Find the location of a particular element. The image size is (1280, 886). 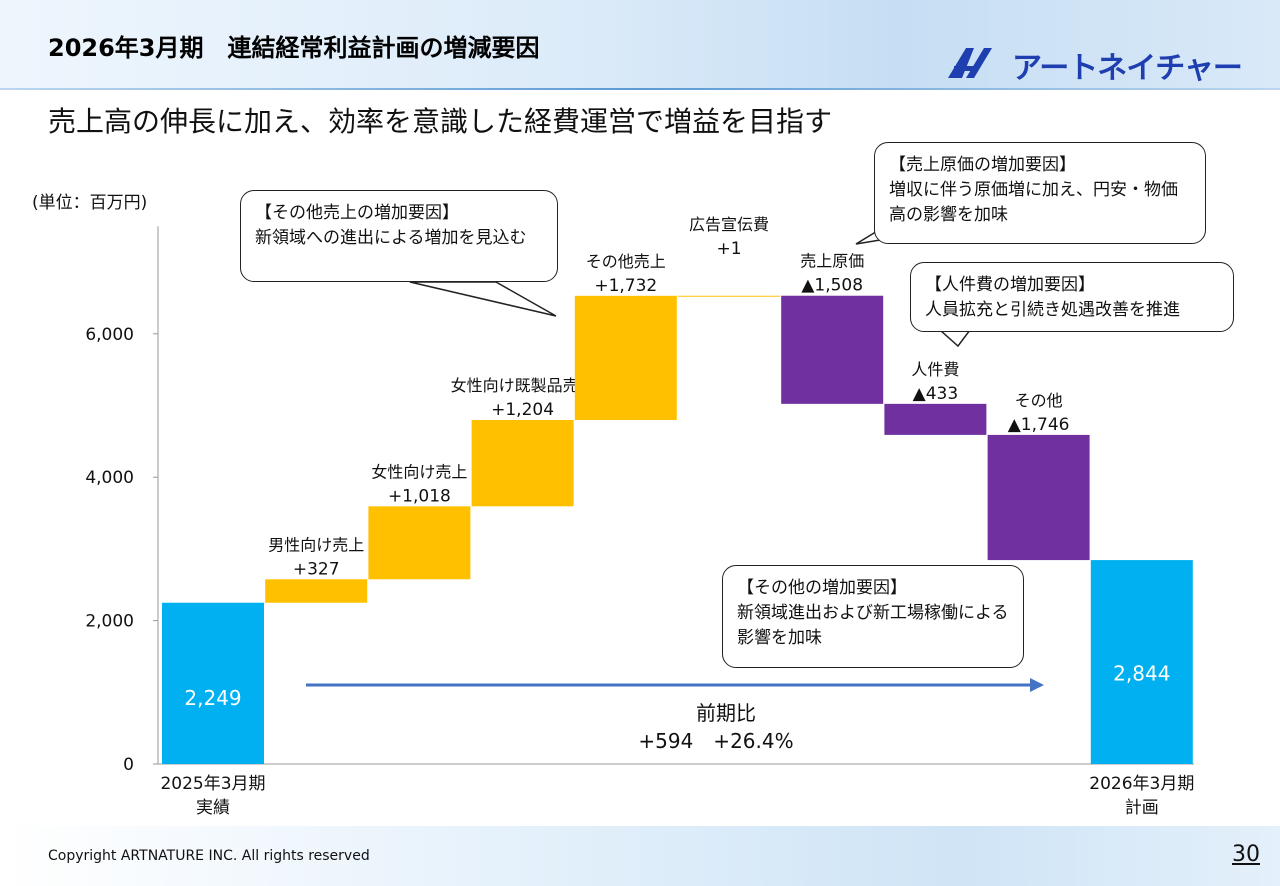

callout-other-sales-body: 新領域への進出による増加を見込む is located at coordinates (391, 238).